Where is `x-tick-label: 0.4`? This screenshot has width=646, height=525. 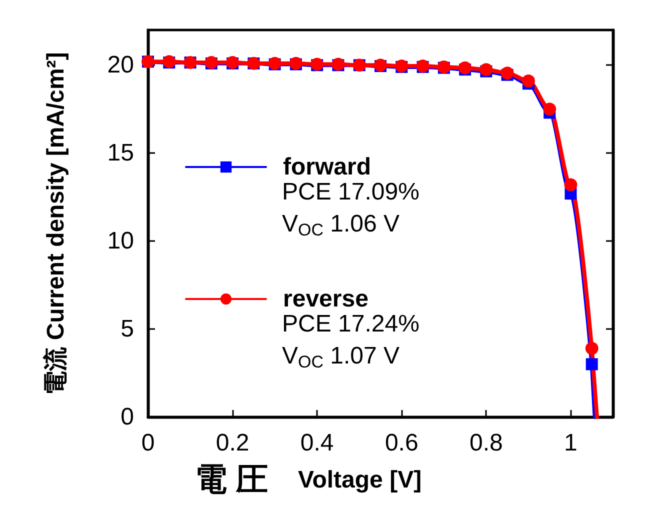 x-tick-label: 0.4 is located at coordinates (317, 443).